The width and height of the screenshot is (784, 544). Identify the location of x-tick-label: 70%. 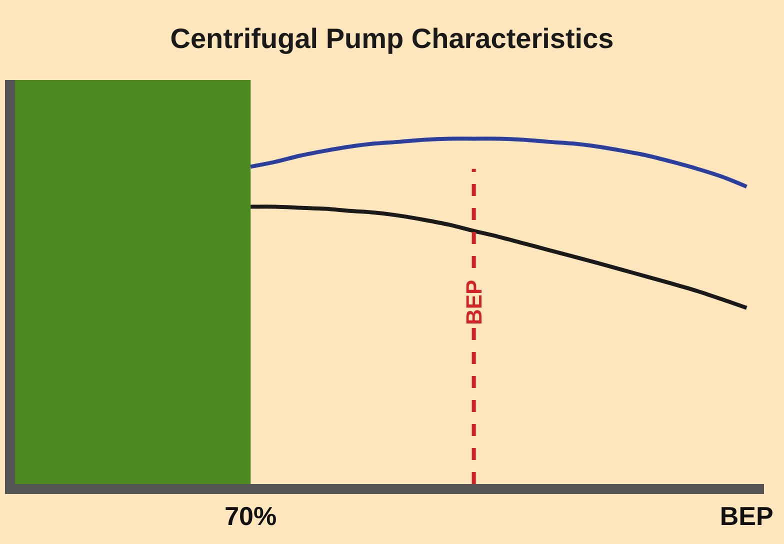
(250, 516).